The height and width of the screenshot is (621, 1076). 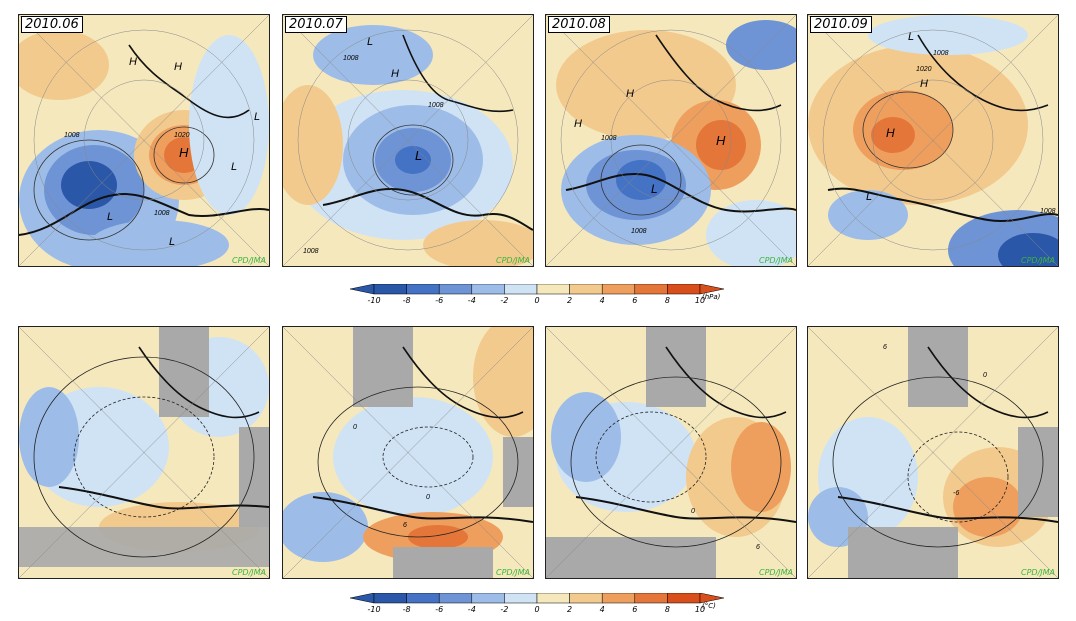 What do you see at coordinates (144, 140) in the screenshot?
I see `pressure-anomaly-map: H H H L L L L 1008 1020 1008` at bounding box center [144, 140].